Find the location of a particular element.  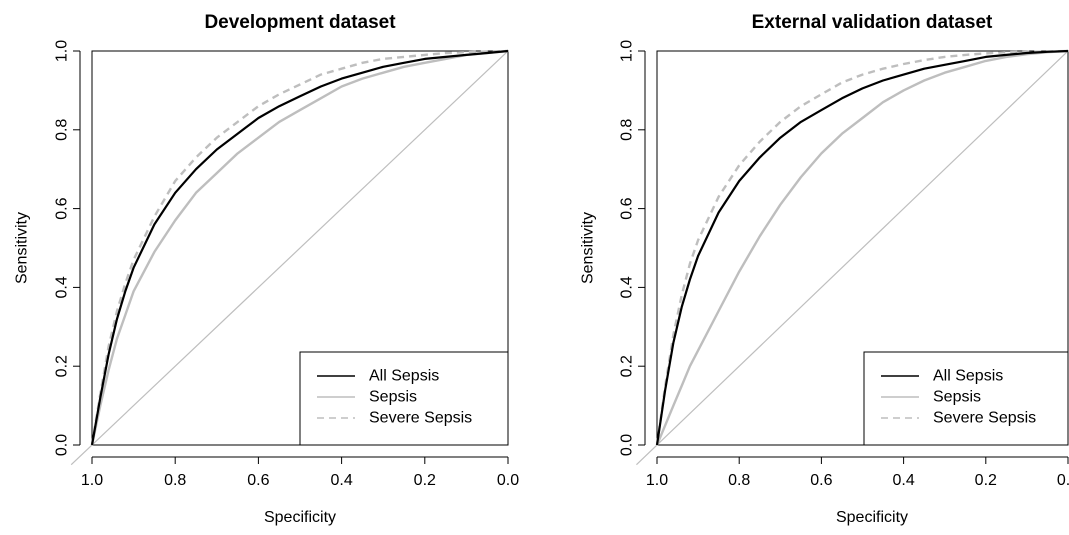

chart-title: External validation dataset is located at coordinates (872, 22).